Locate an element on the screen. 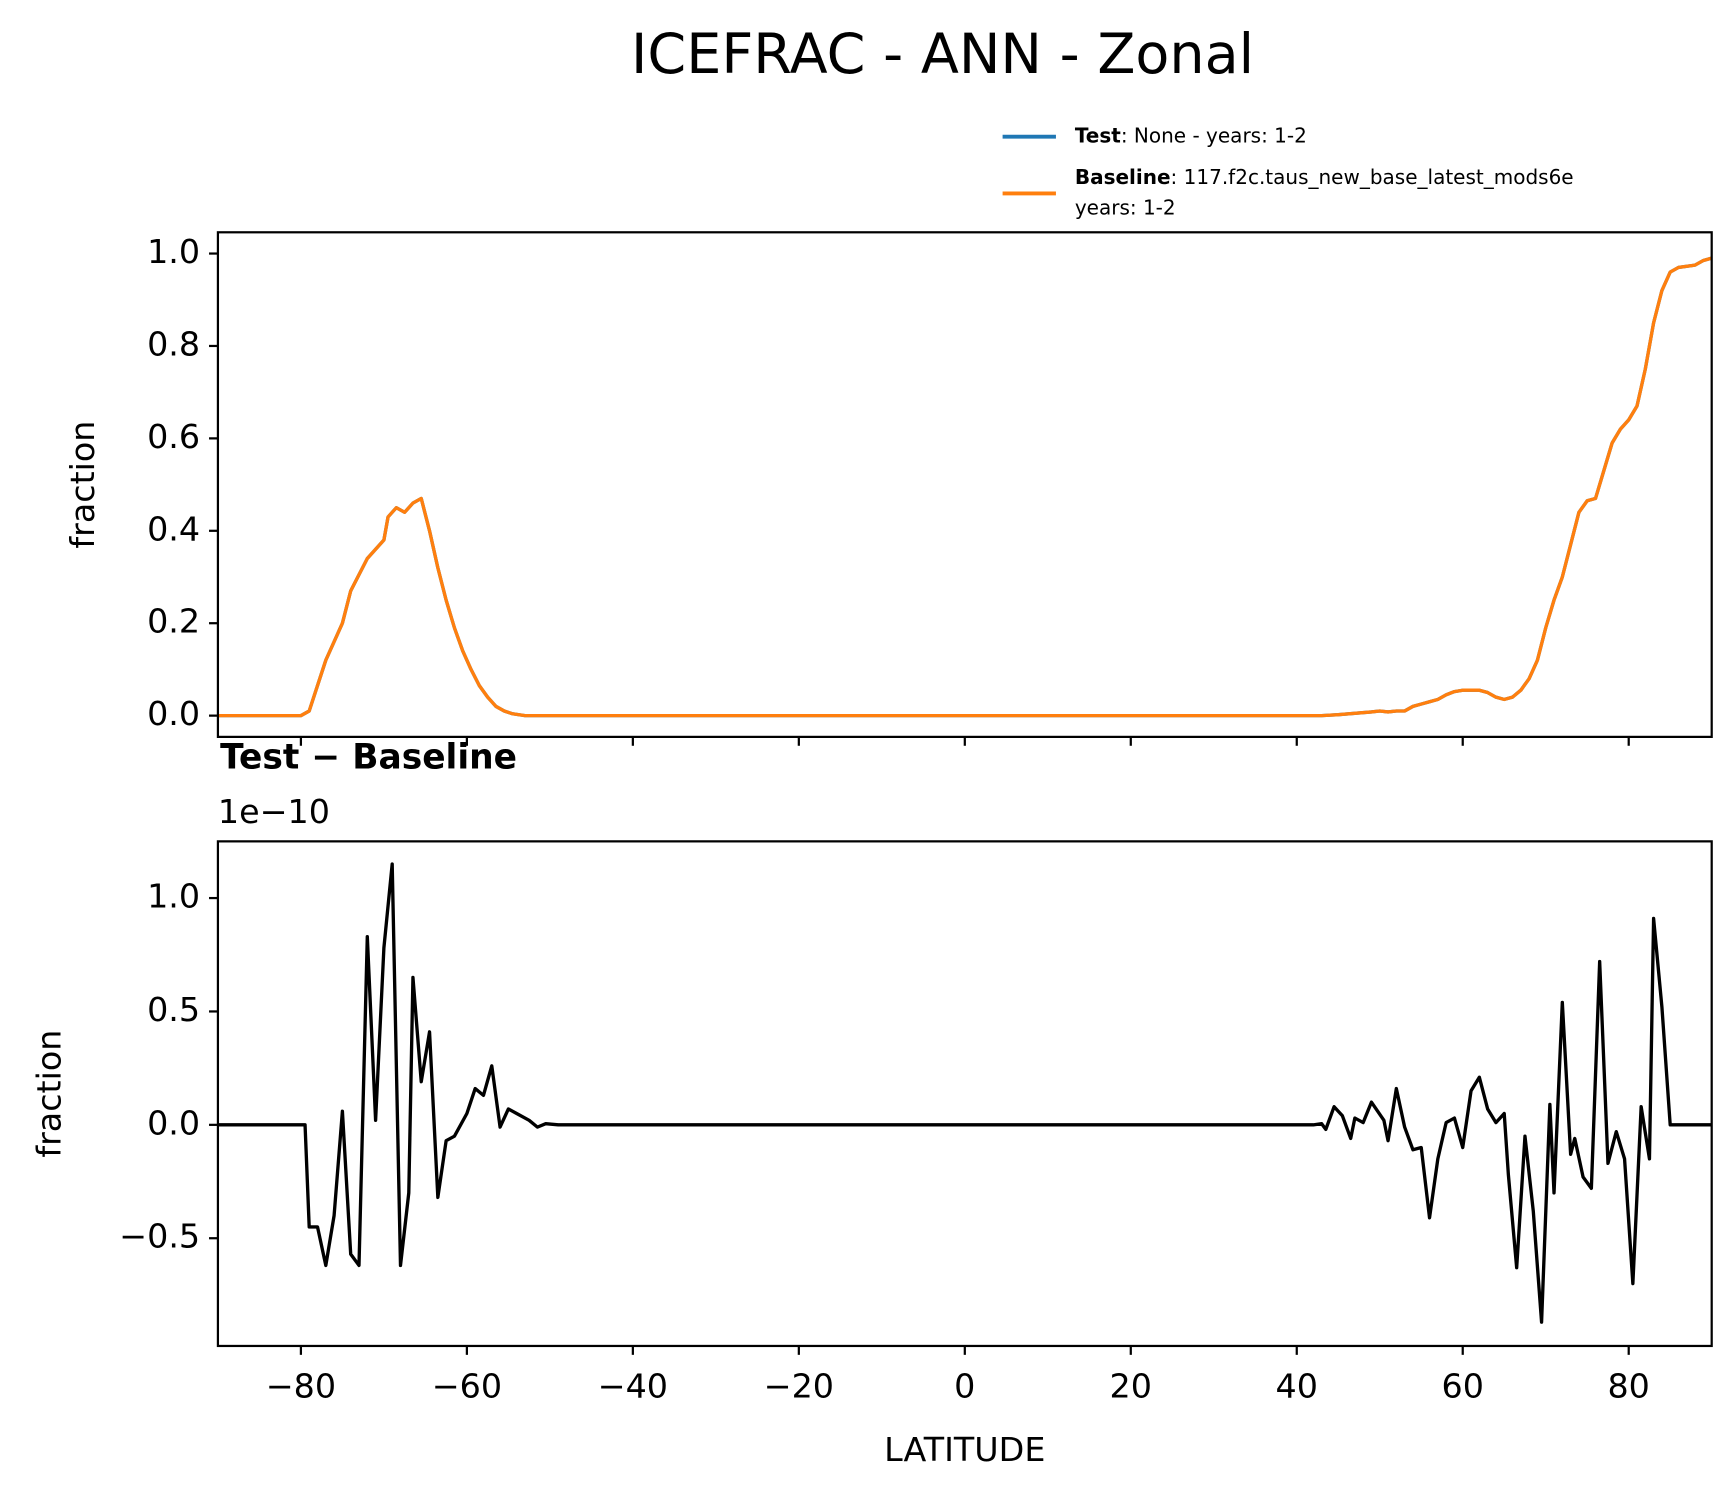 The height and width of the screenshot is (1496, 1734). x-tick-label: −60 is located at coordinates (467, 1386).